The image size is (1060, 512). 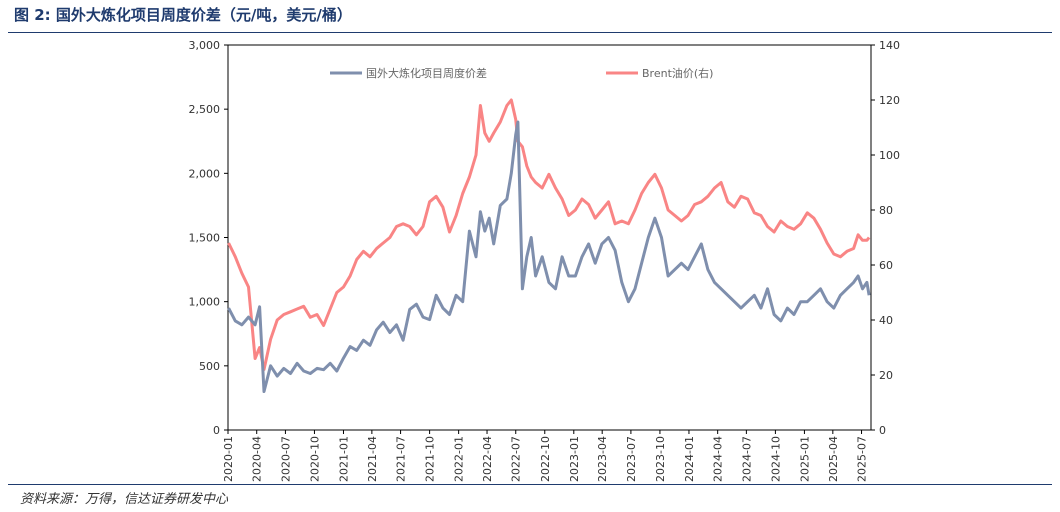 I want to click on x-tick-label: 2024-01, so click(x=689, y=459).